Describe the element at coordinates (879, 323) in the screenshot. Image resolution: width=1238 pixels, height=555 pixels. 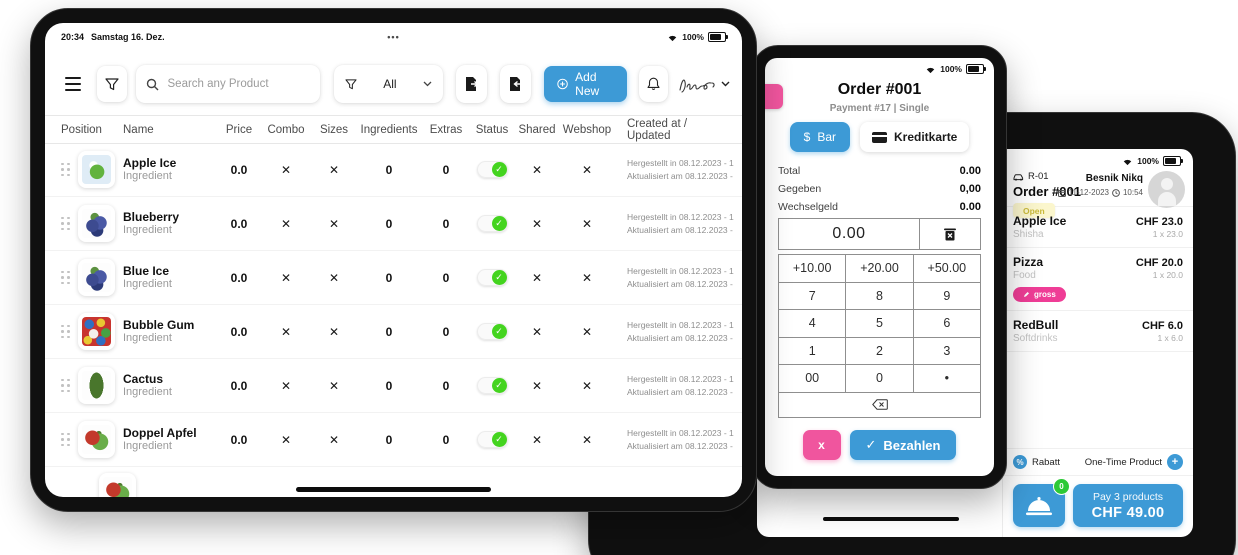
I see `keypad-key: 5` at that location.